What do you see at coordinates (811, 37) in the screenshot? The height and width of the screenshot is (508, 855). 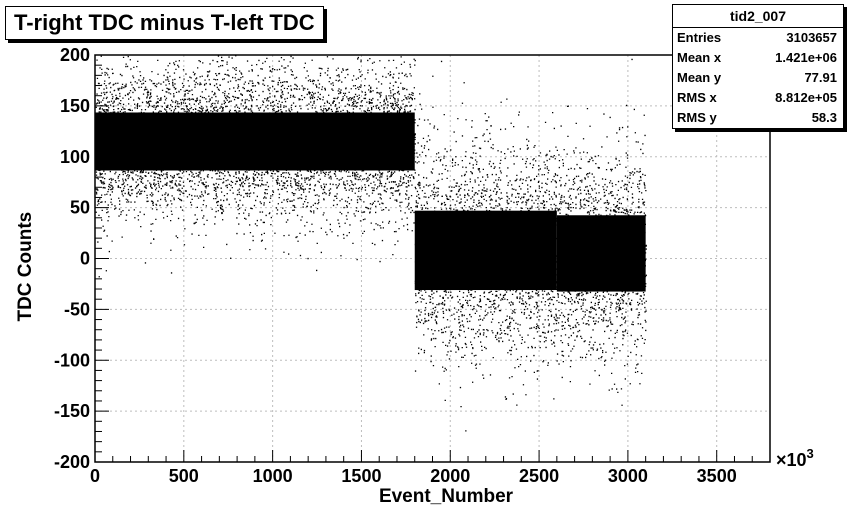 I see `stats-value: 3103657` at bounding box center [811, 37].